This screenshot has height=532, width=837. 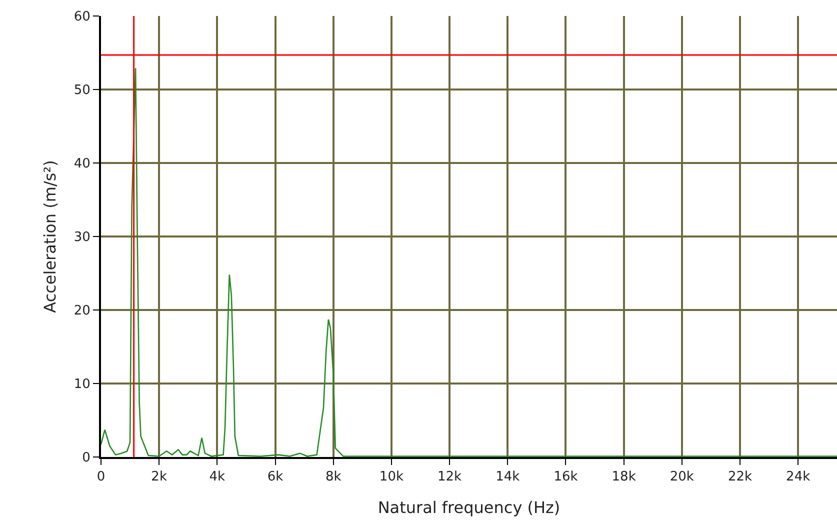 I want to click on x-tick-label: 22k, so click(x=740, y=477).